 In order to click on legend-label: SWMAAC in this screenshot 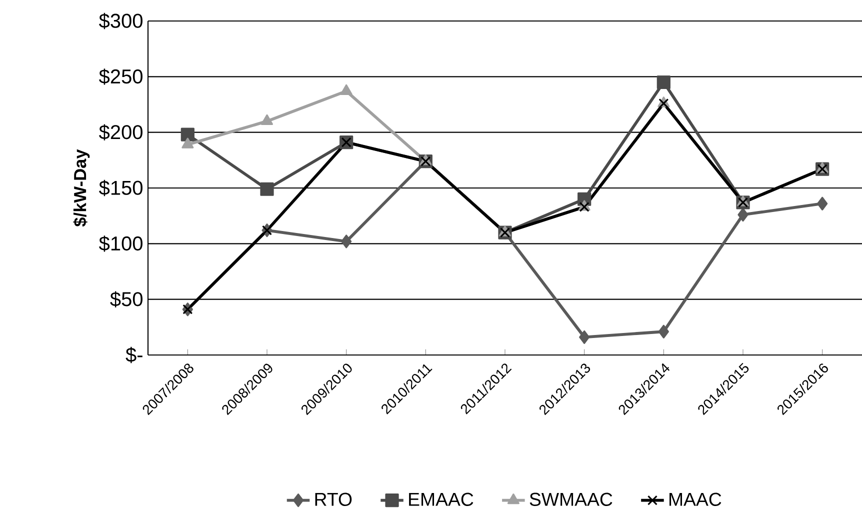, I will do `click(571, 499)`.